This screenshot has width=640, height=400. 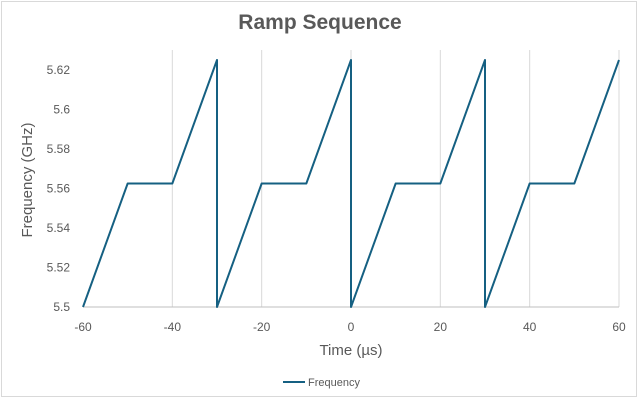 I want to click on y-tick-label: 5.54, so click(x=59, y=228).